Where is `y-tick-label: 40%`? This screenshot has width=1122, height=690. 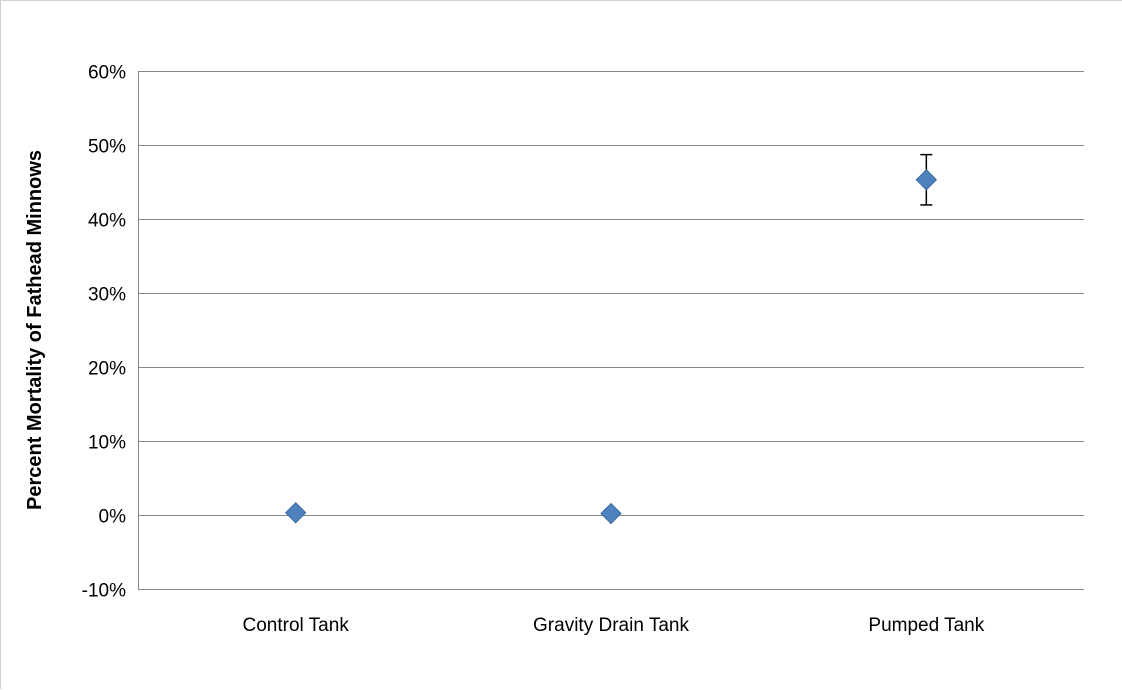 y-tick-label: 40% is located at coordinates (107, 221).